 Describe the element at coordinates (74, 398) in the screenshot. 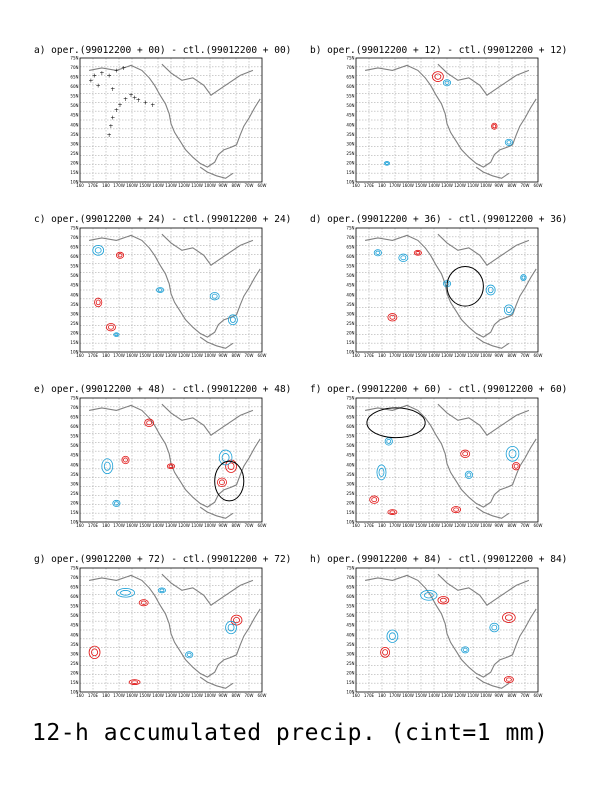

I see `y-tick-label: 75N` at that location.